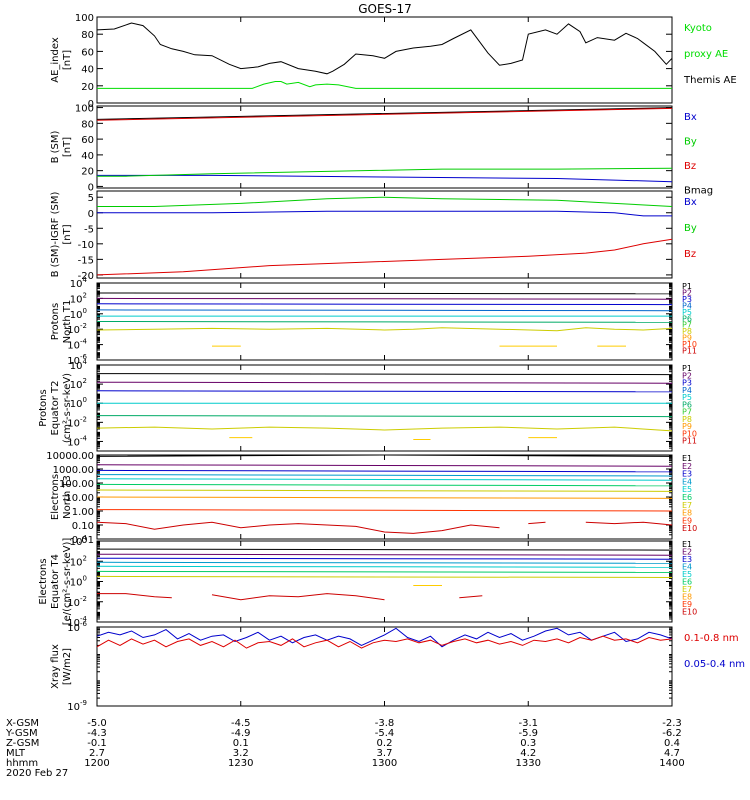  What do you see at coordinates (687, 404) in the screenshot?
I see `legend-entry: P6` at bounding box center [687, 404].